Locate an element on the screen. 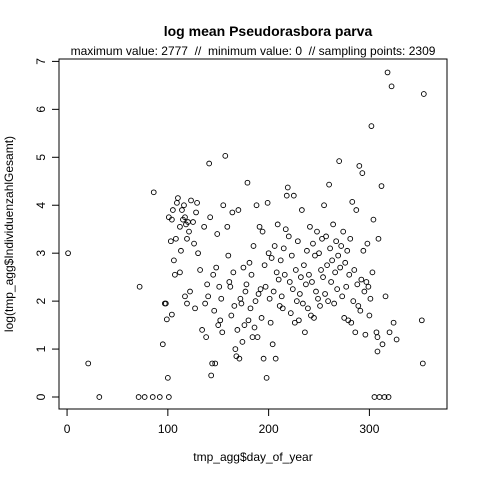 Image resolution: width=480 pixels, height=480 pixels. y-tick-label: 6 is located at coordinates (41, 109).